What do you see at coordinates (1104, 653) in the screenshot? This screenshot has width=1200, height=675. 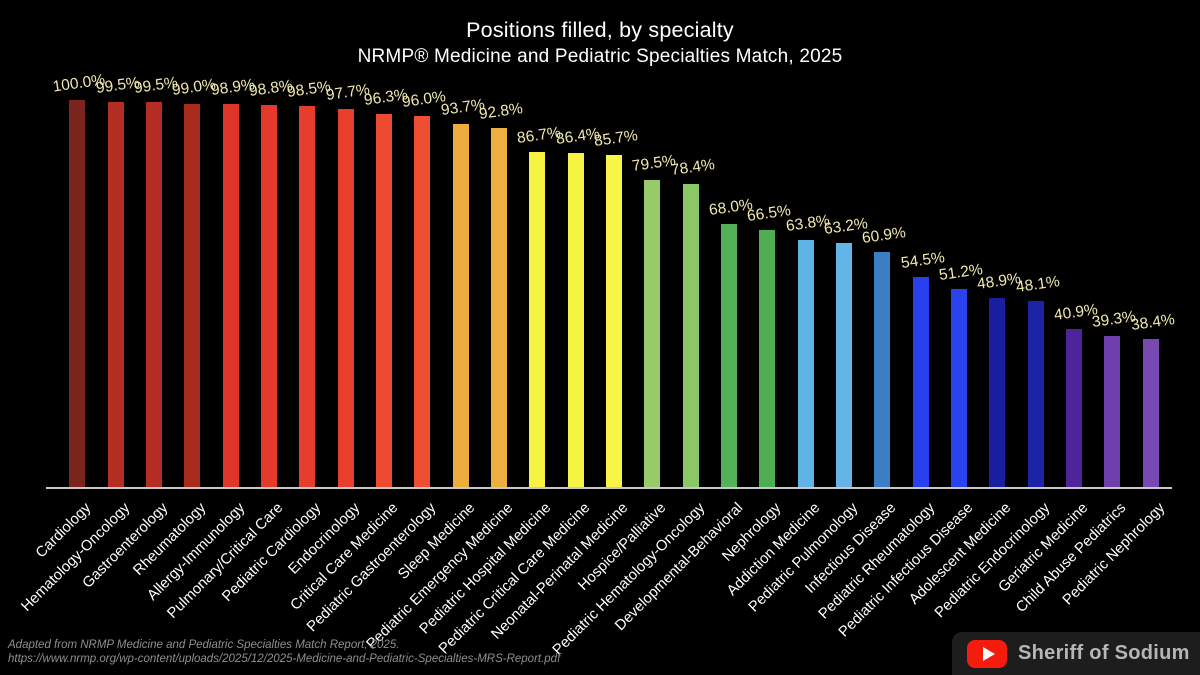 I see `channel-name: Sheriff of Sodium` at bounding box center [1104, 653].